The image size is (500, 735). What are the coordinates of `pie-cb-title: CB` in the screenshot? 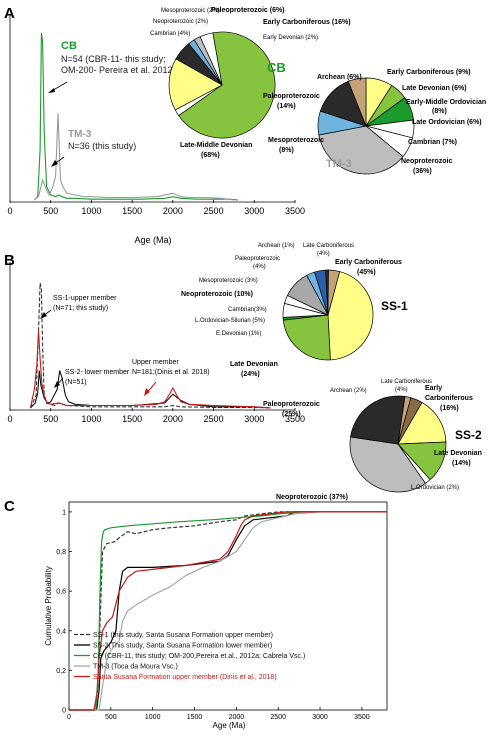 It's located at (276, 67).